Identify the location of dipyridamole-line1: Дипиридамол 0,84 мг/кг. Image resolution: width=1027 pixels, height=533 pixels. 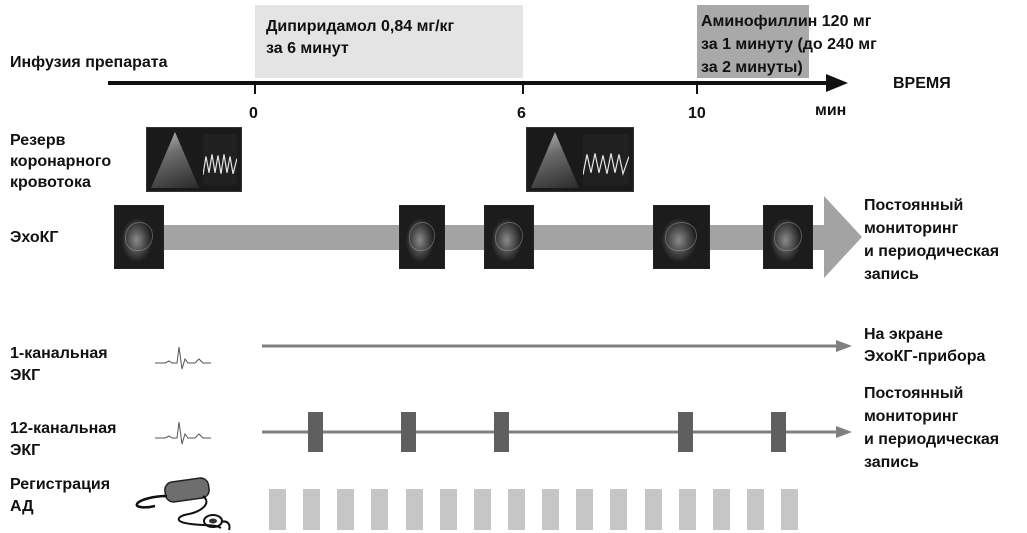
(360, 26).